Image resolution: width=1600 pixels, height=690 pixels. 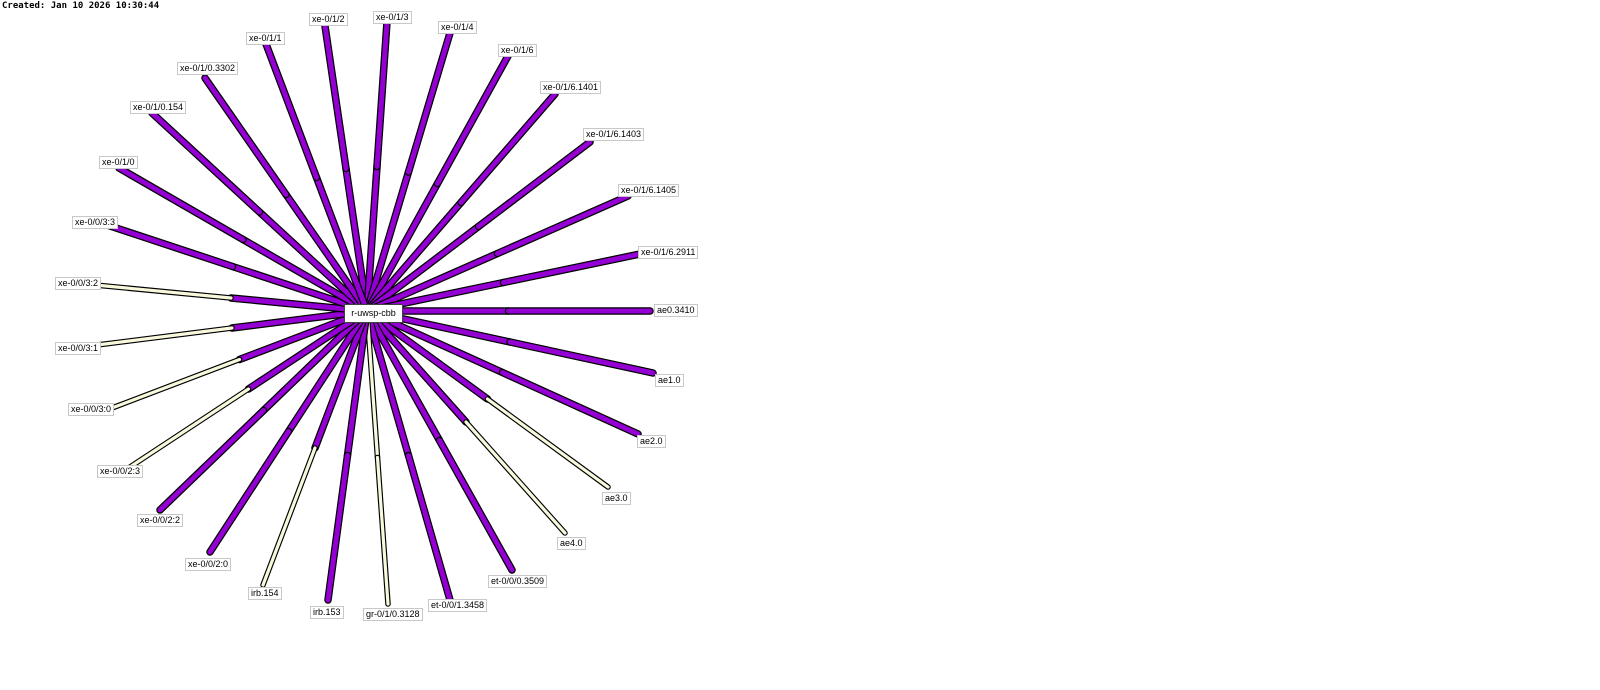 What do you see at coordinates (265, 38) in the screenshot?
I see `link-label: xe-0/1/1` at bounding box center [265, 38].